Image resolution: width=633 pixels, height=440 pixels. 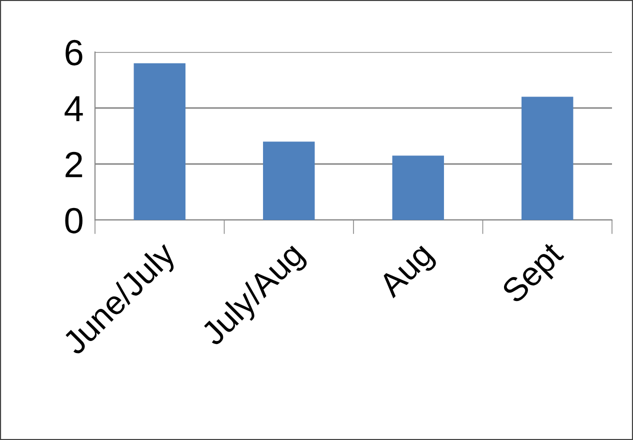 I want to click on y-tick-label: 0, so click(x=73, y=221).